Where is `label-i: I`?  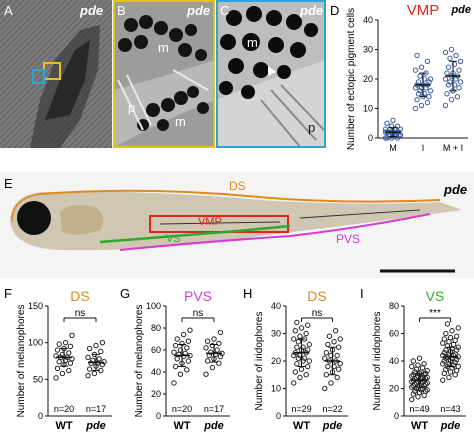
label-i: I is located at coordinates (362, 293).